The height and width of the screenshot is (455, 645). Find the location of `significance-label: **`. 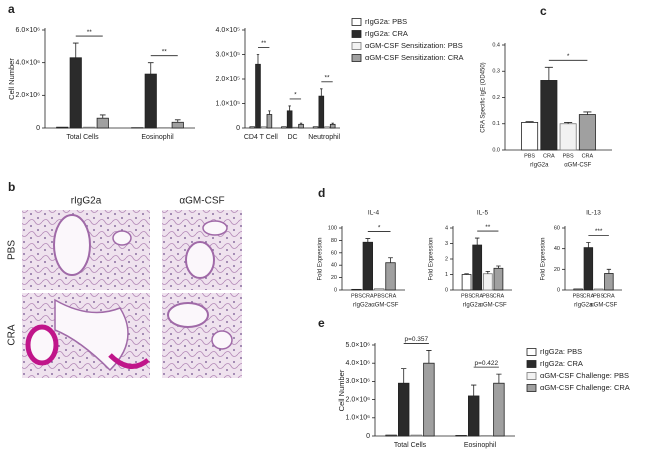

significance-label: ** is located at coordinates (165, 51).